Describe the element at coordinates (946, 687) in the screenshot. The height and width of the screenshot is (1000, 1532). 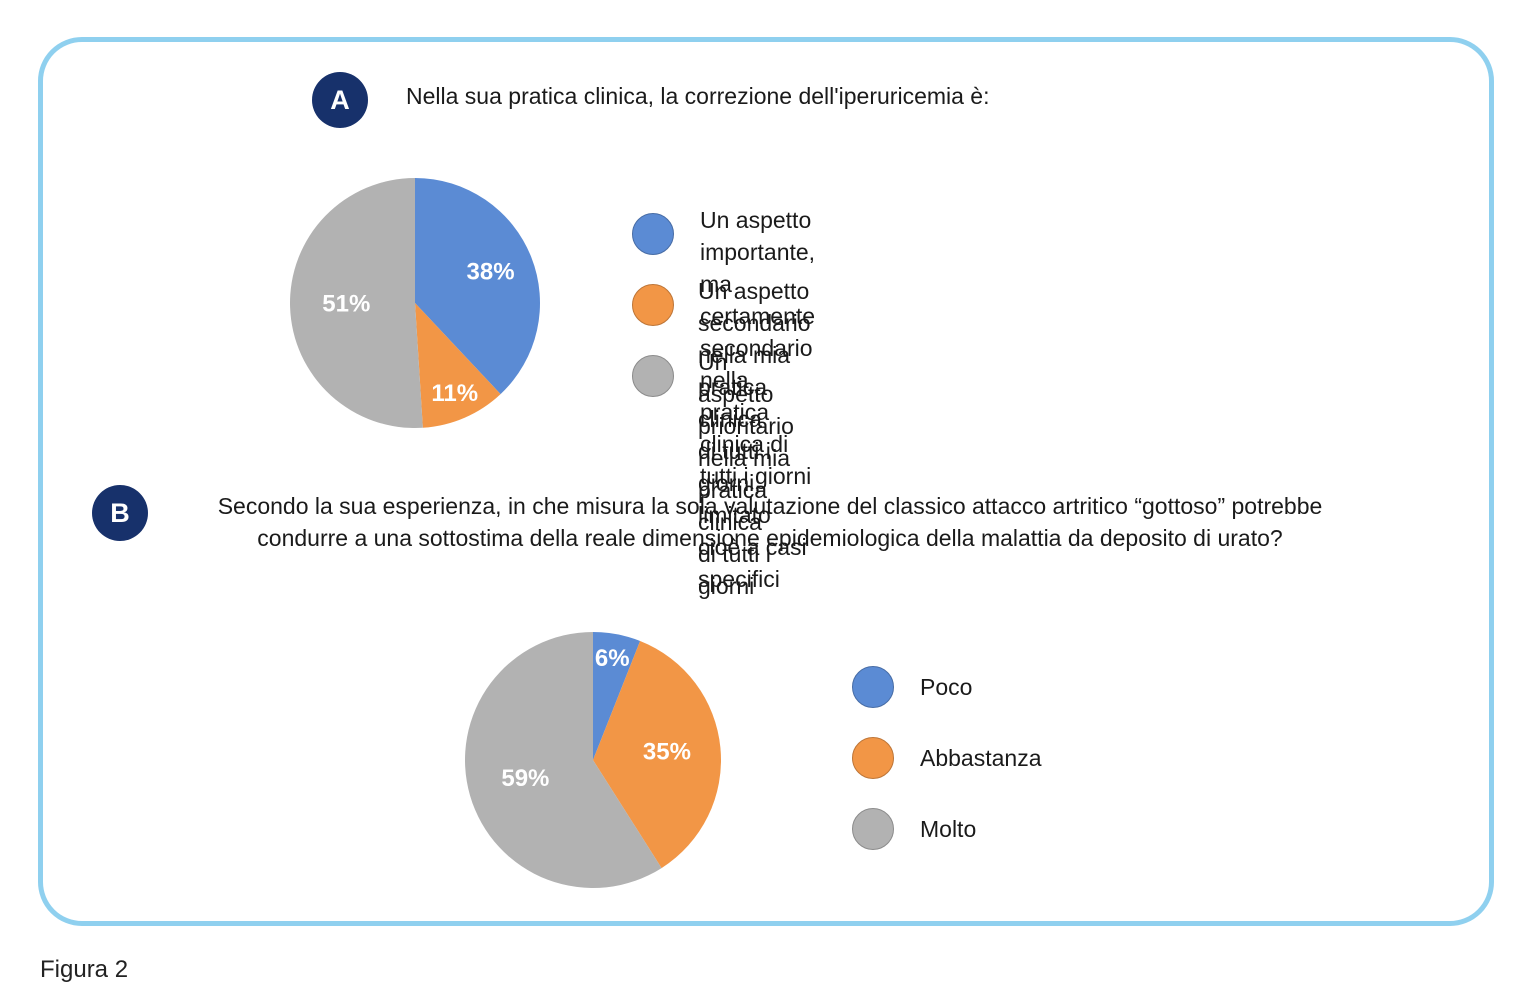
I see `legend-b-label-1: Poco` at that location.